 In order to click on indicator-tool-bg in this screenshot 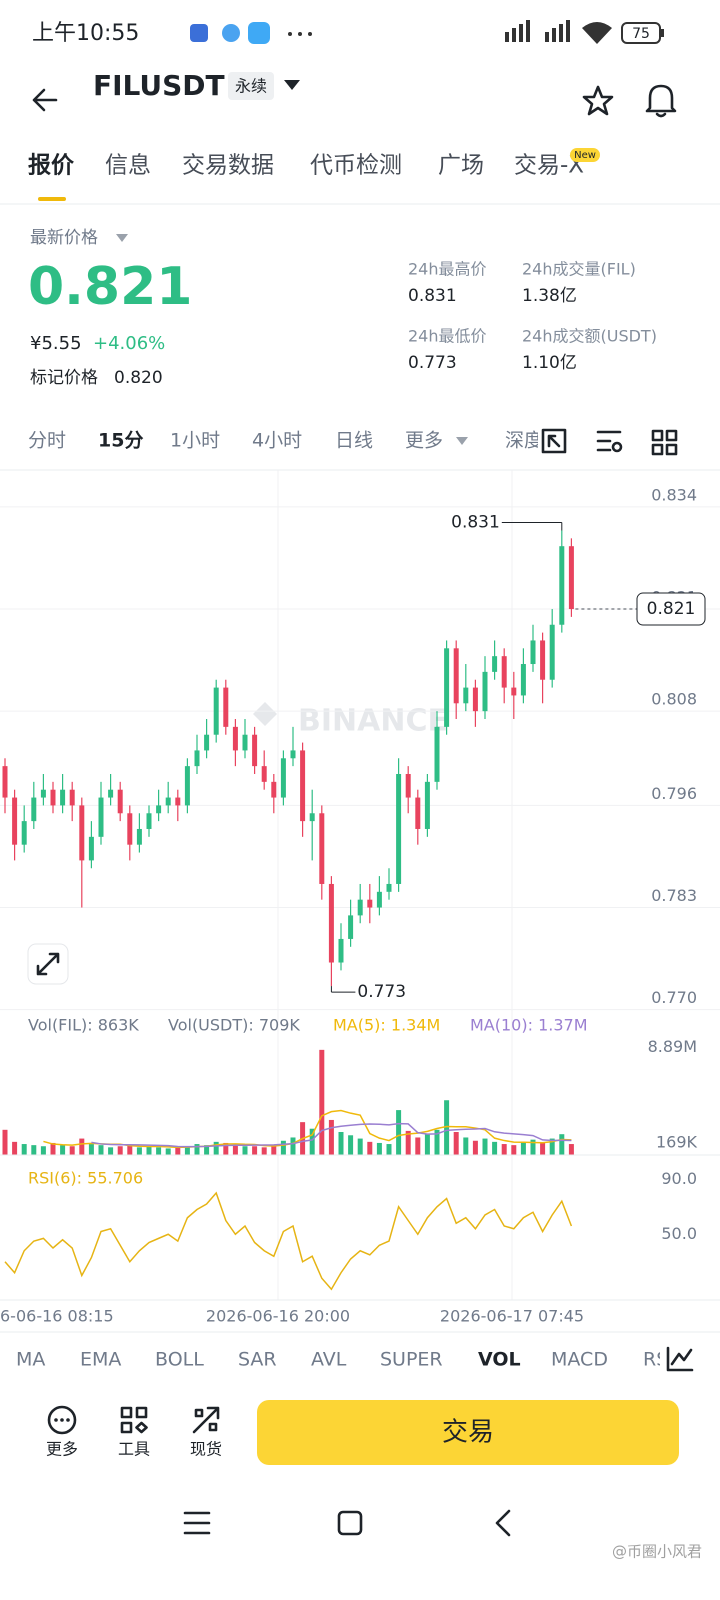, I will do `click(690, 1360)`.